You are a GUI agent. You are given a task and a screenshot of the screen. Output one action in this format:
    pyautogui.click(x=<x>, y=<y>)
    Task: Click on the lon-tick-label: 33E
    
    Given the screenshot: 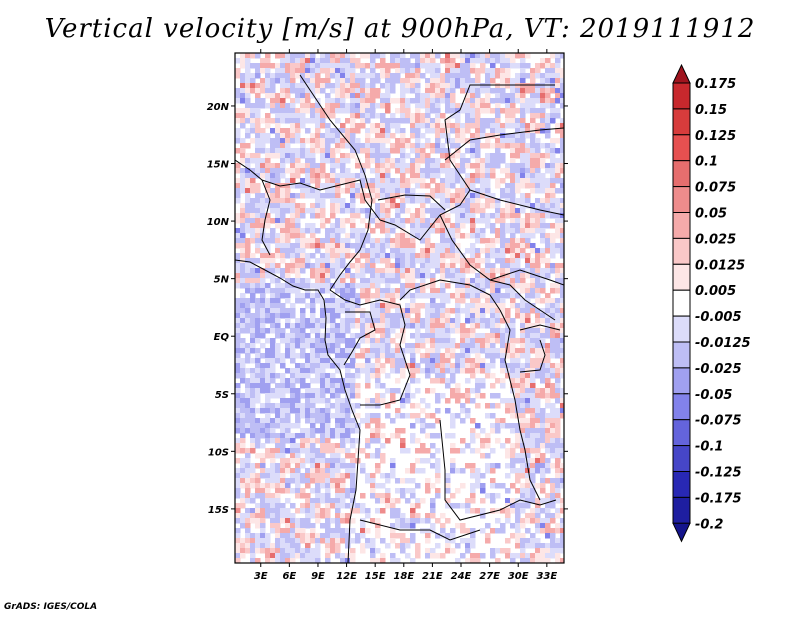 What is the action you would take?
    pyautogui.click(x=546, y=576)
    